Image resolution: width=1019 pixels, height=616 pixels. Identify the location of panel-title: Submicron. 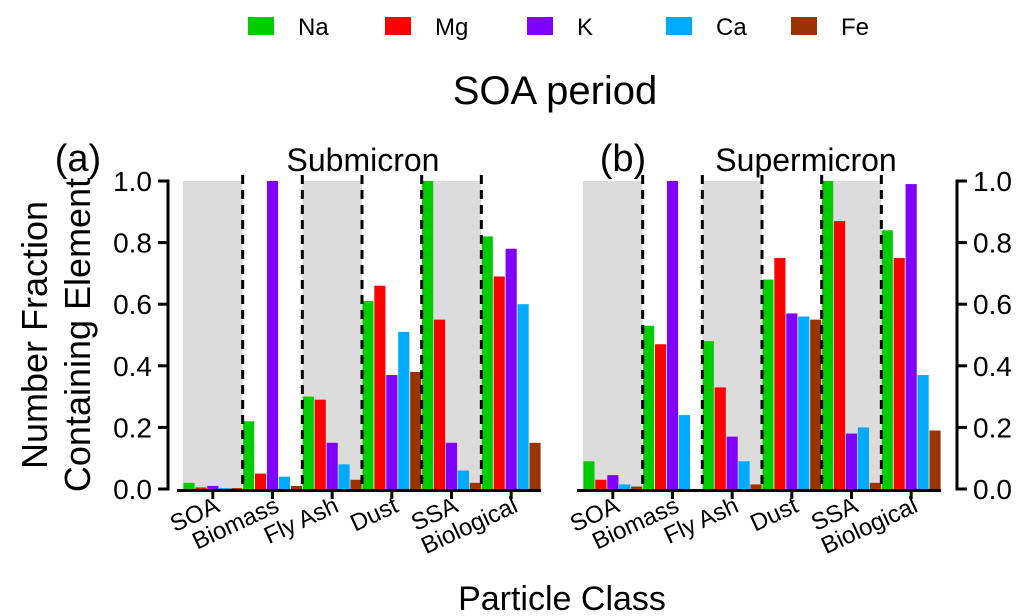
(363, 160).